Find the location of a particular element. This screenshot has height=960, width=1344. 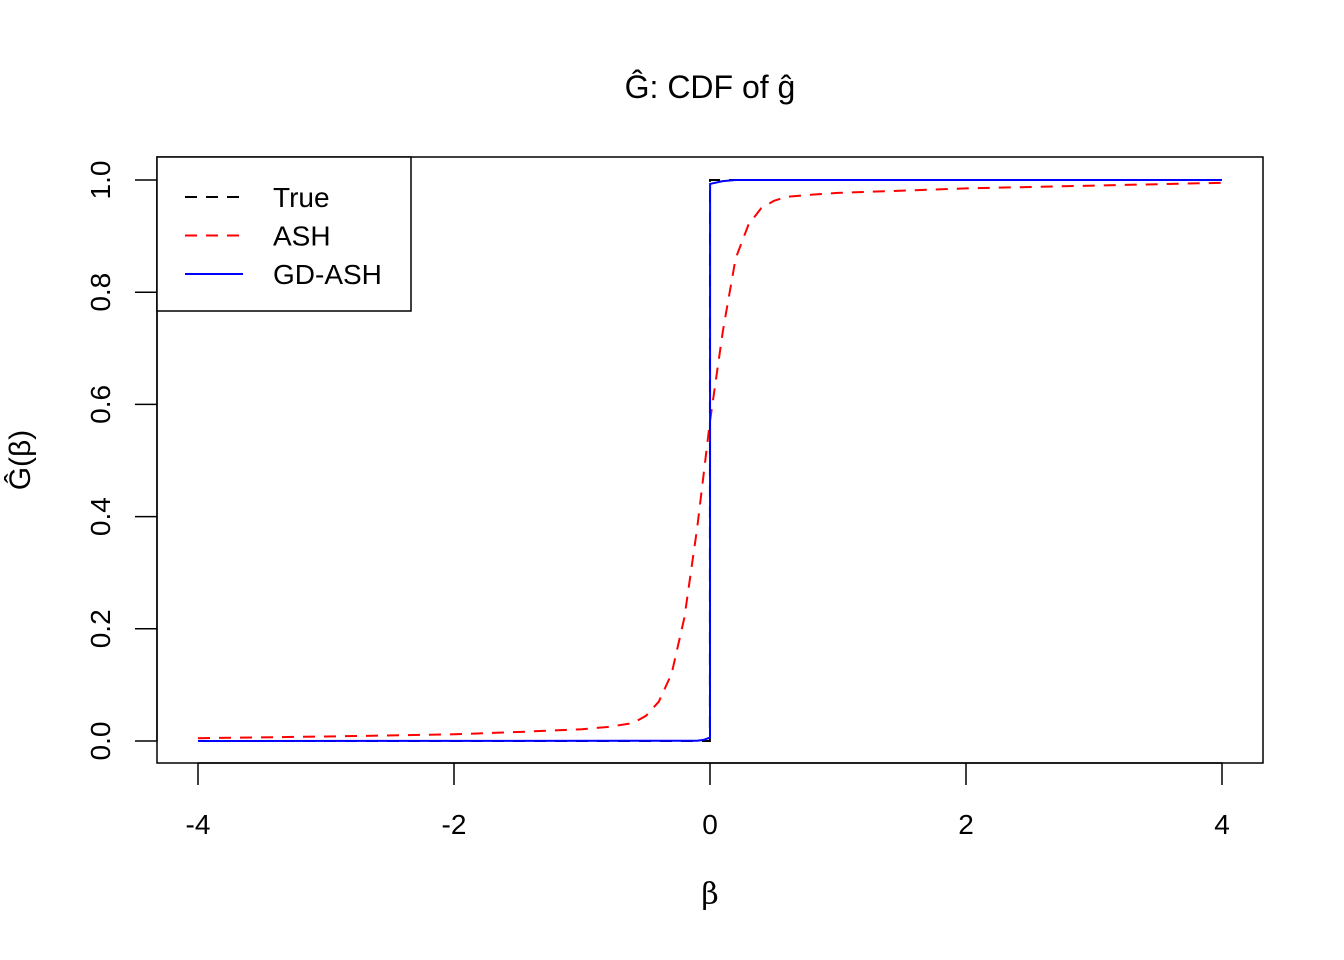

y-tick-label: 1.0 is located at coordinates (100, 180).